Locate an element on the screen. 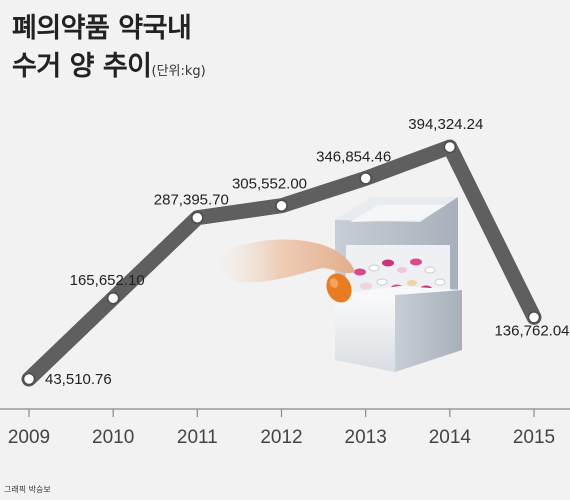  data-label-2015: 136,762.04 is located at coordinates (531, 330).